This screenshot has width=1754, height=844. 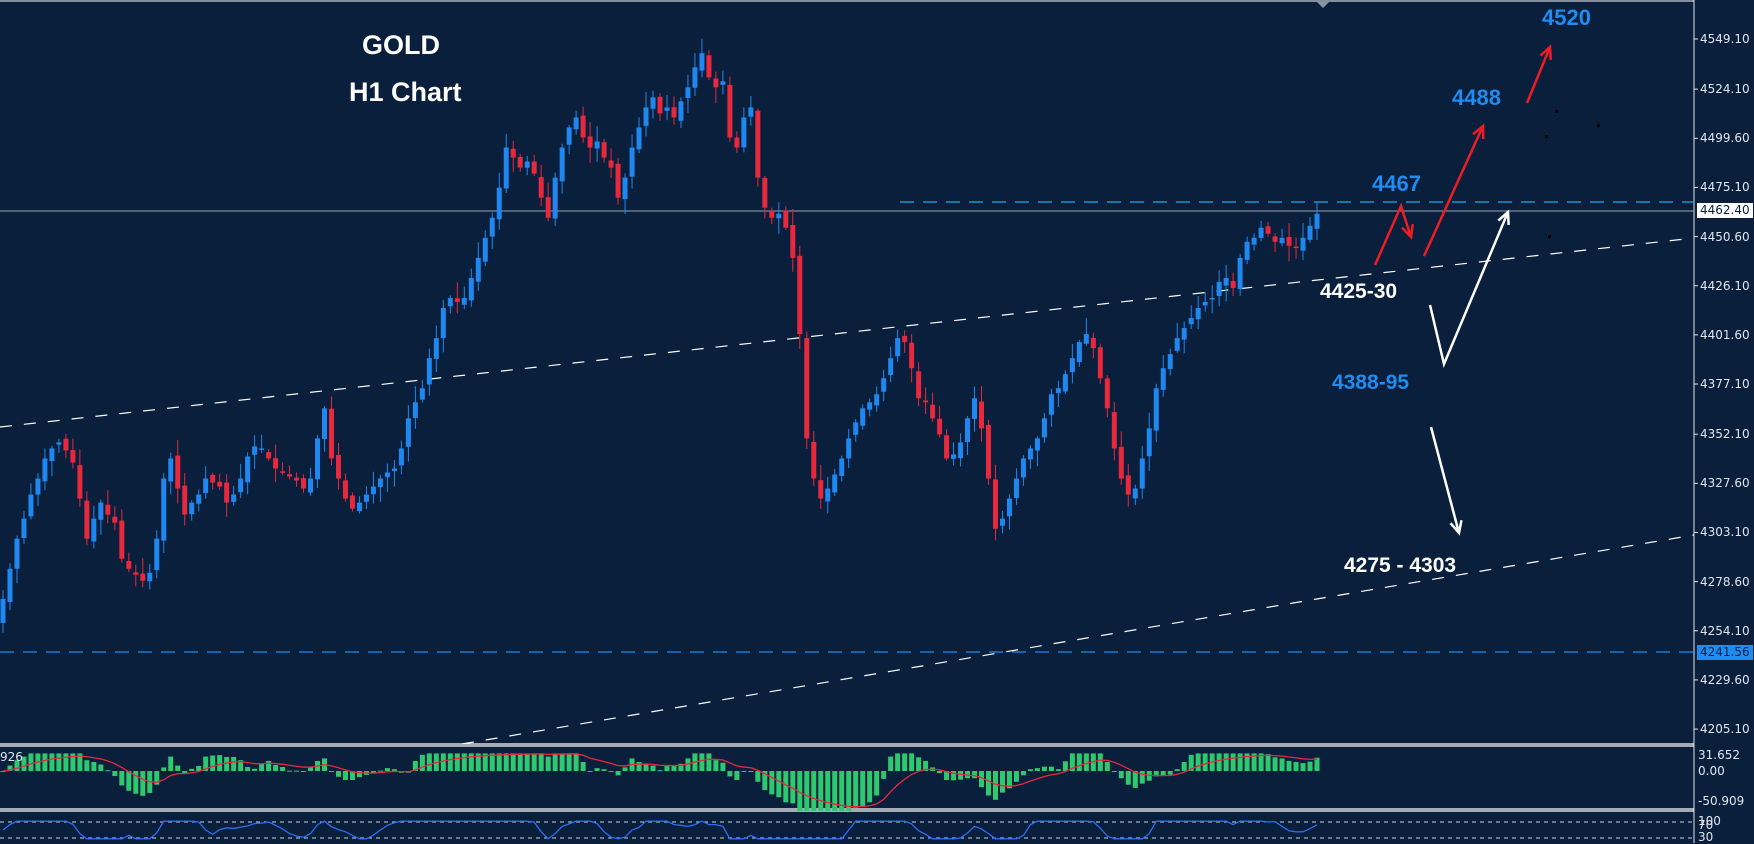 I want to click on price-tick-label: 4254.10, so click(x=1725, y=630).